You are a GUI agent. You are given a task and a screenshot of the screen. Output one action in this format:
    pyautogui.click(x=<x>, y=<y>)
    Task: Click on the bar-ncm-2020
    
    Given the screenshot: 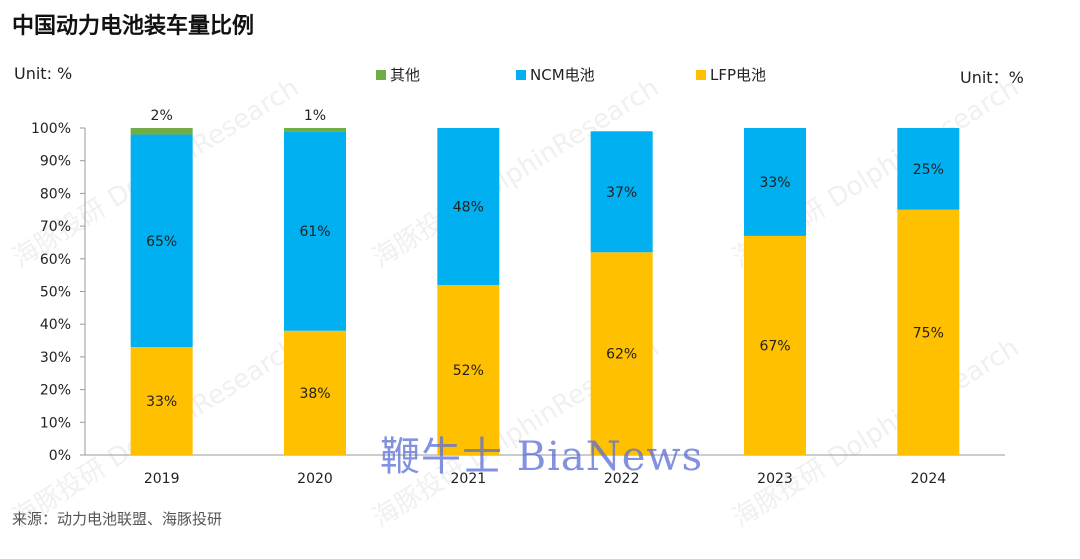 What is the action you would take?
    pyautogui.click(x=315, y=231)
    